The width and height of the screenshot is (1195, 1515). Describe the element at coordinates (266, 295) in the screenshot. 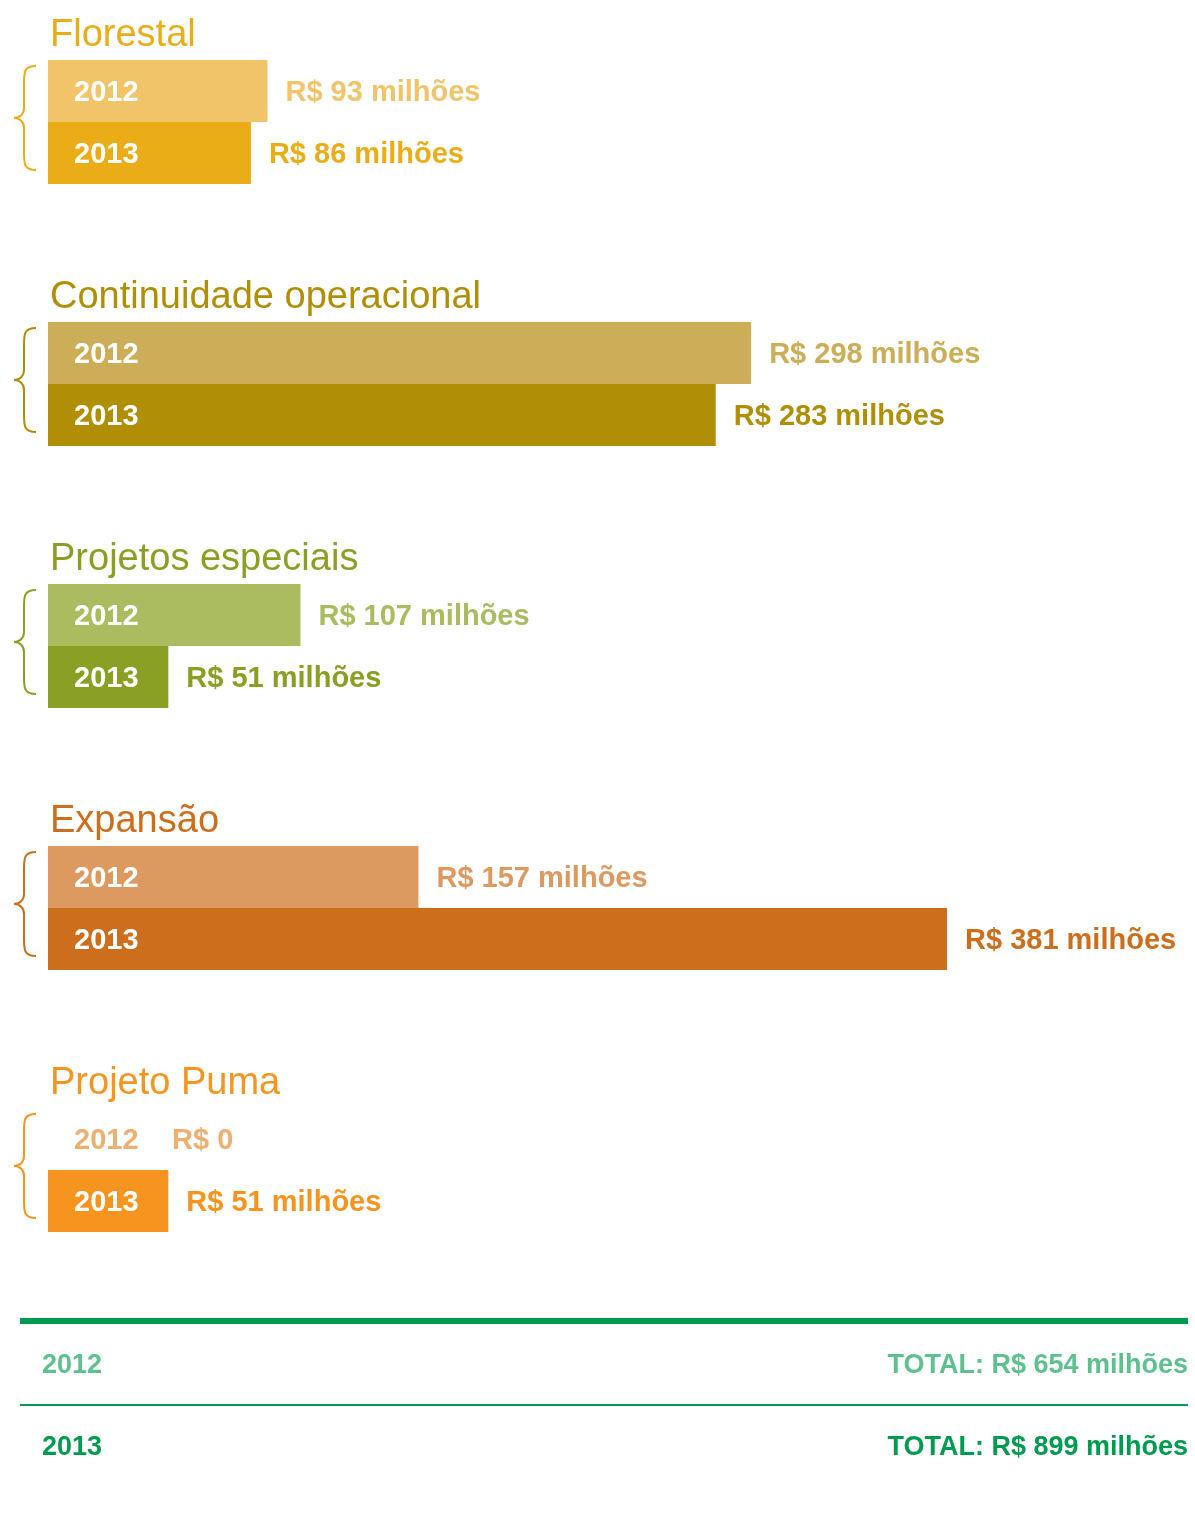

I see `chart-title: Continuidade operacional` at that location.